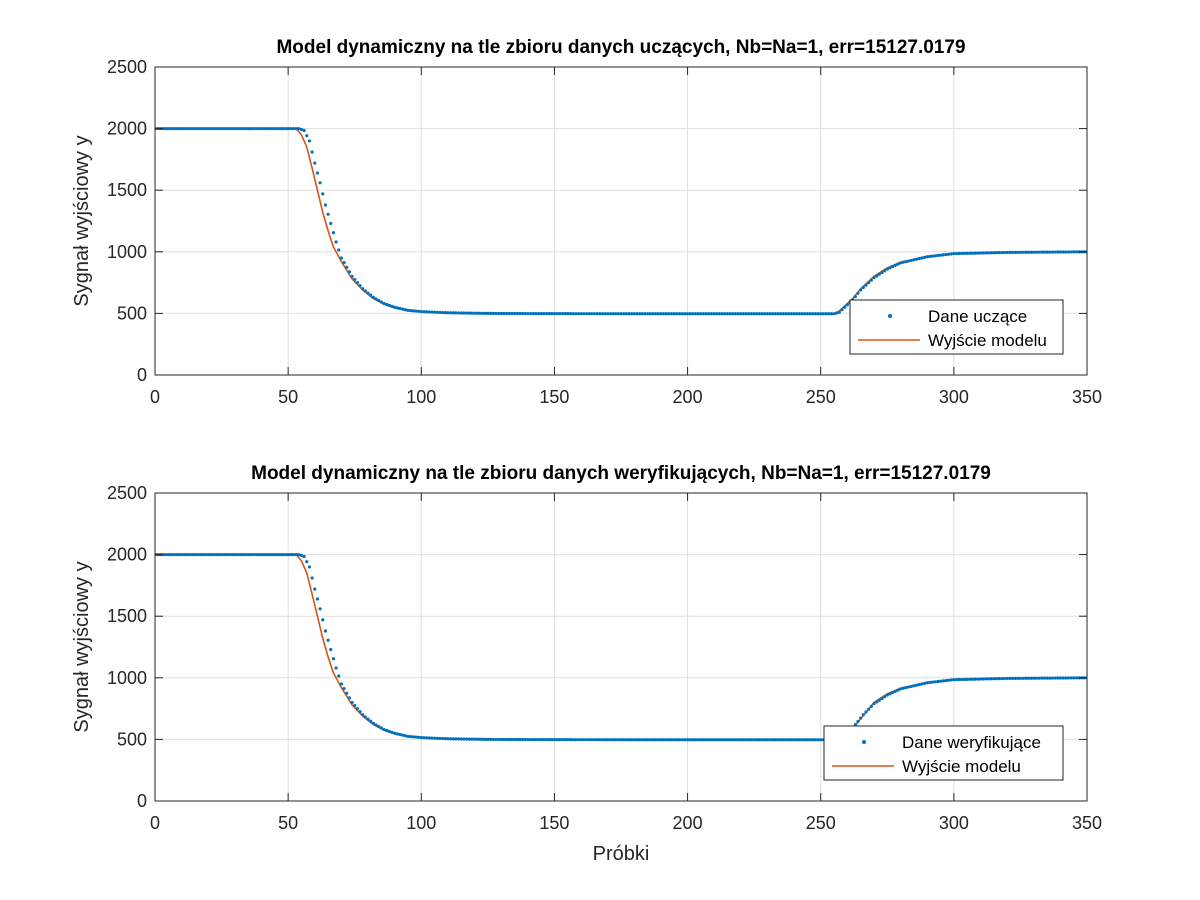 Image resolution: width=1200 pixels, height=900 pixels. Describe the element at coordinates (127, 616) in the screenshot. I see `y-tick-label: 1500` at that location.